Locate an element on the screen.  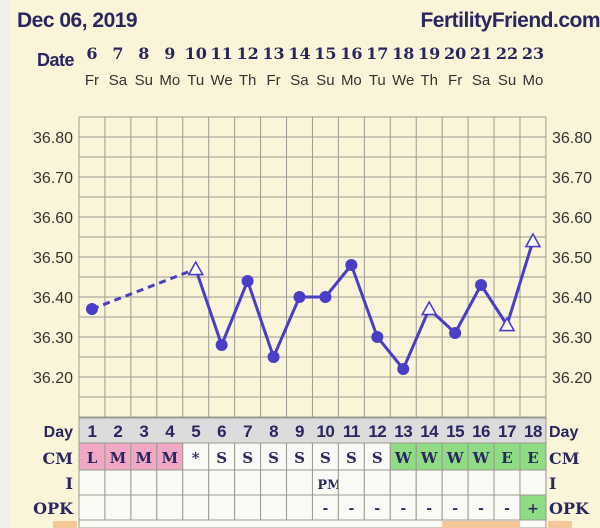
row-label-left-opk: OPK is located at coordinates (53, 508).